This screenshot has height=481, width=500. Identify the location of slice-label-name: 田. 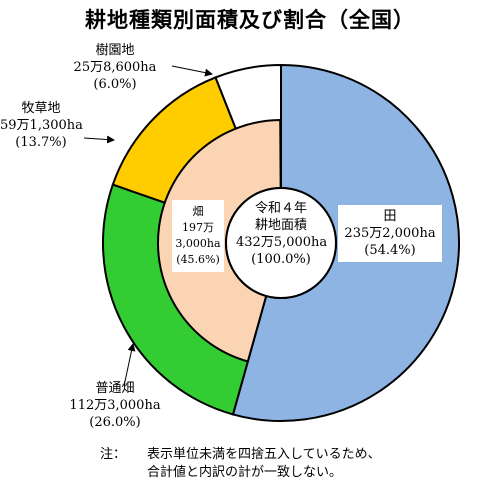
(390, 216).